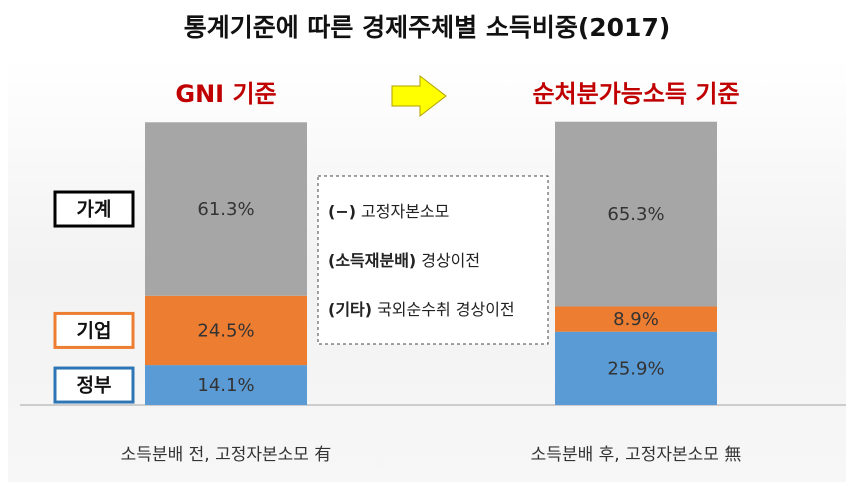  I want to click on annotation: (소득재분배) 경상이전, so click(404, 260).